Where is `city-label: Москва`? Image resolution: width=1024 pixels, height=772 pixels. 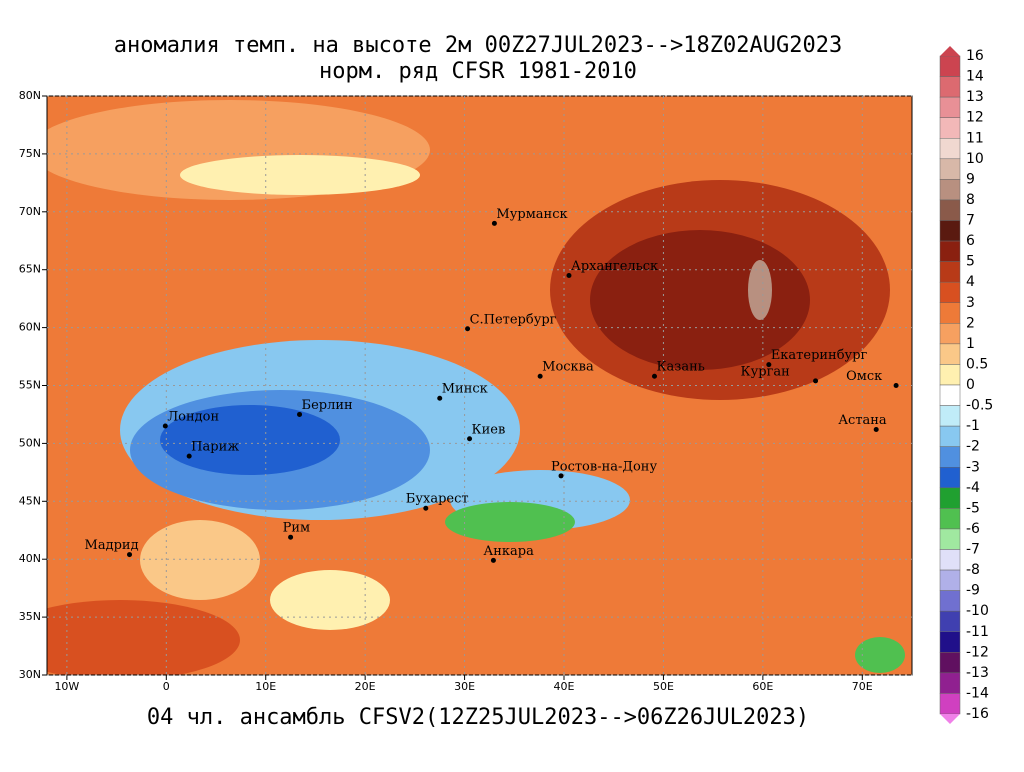 city-label: Москва is located at coordinates (568, 367).